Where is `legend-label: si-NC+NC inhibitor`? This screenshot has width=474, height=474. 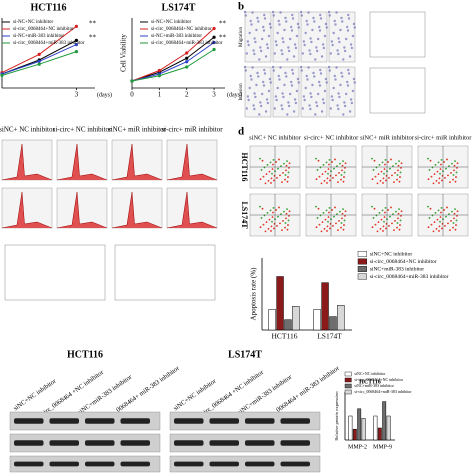 legend-label: si-NC+NC inhibitor is located at coordinates (171, 22).